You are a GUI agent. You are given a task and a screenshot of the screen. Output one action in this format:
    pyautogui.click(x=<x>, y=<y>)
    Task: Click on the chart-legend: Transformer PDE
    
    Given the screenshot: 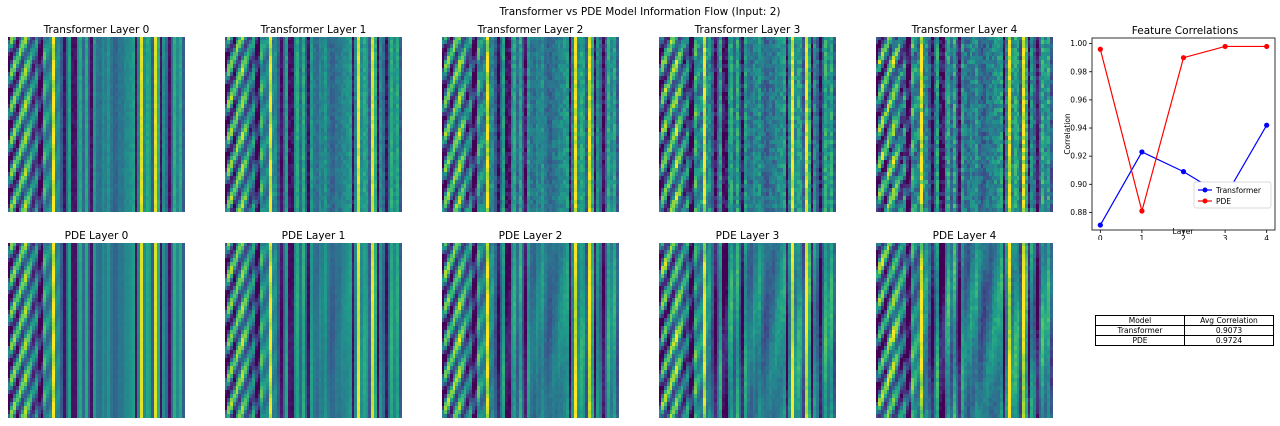 What is the action you would take?
    pyautogui.click(x=1232, y=195)
    